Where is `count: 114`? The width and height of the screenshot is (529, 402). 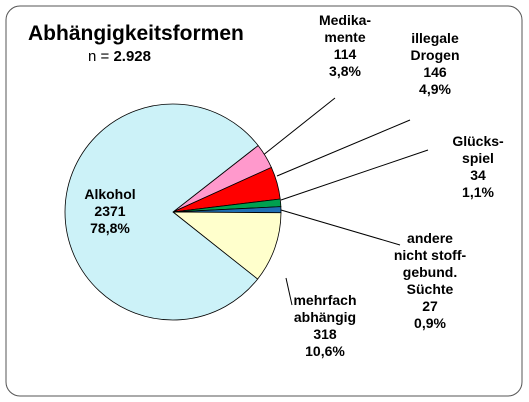 count: 114 is located at coordinates (345, 54).